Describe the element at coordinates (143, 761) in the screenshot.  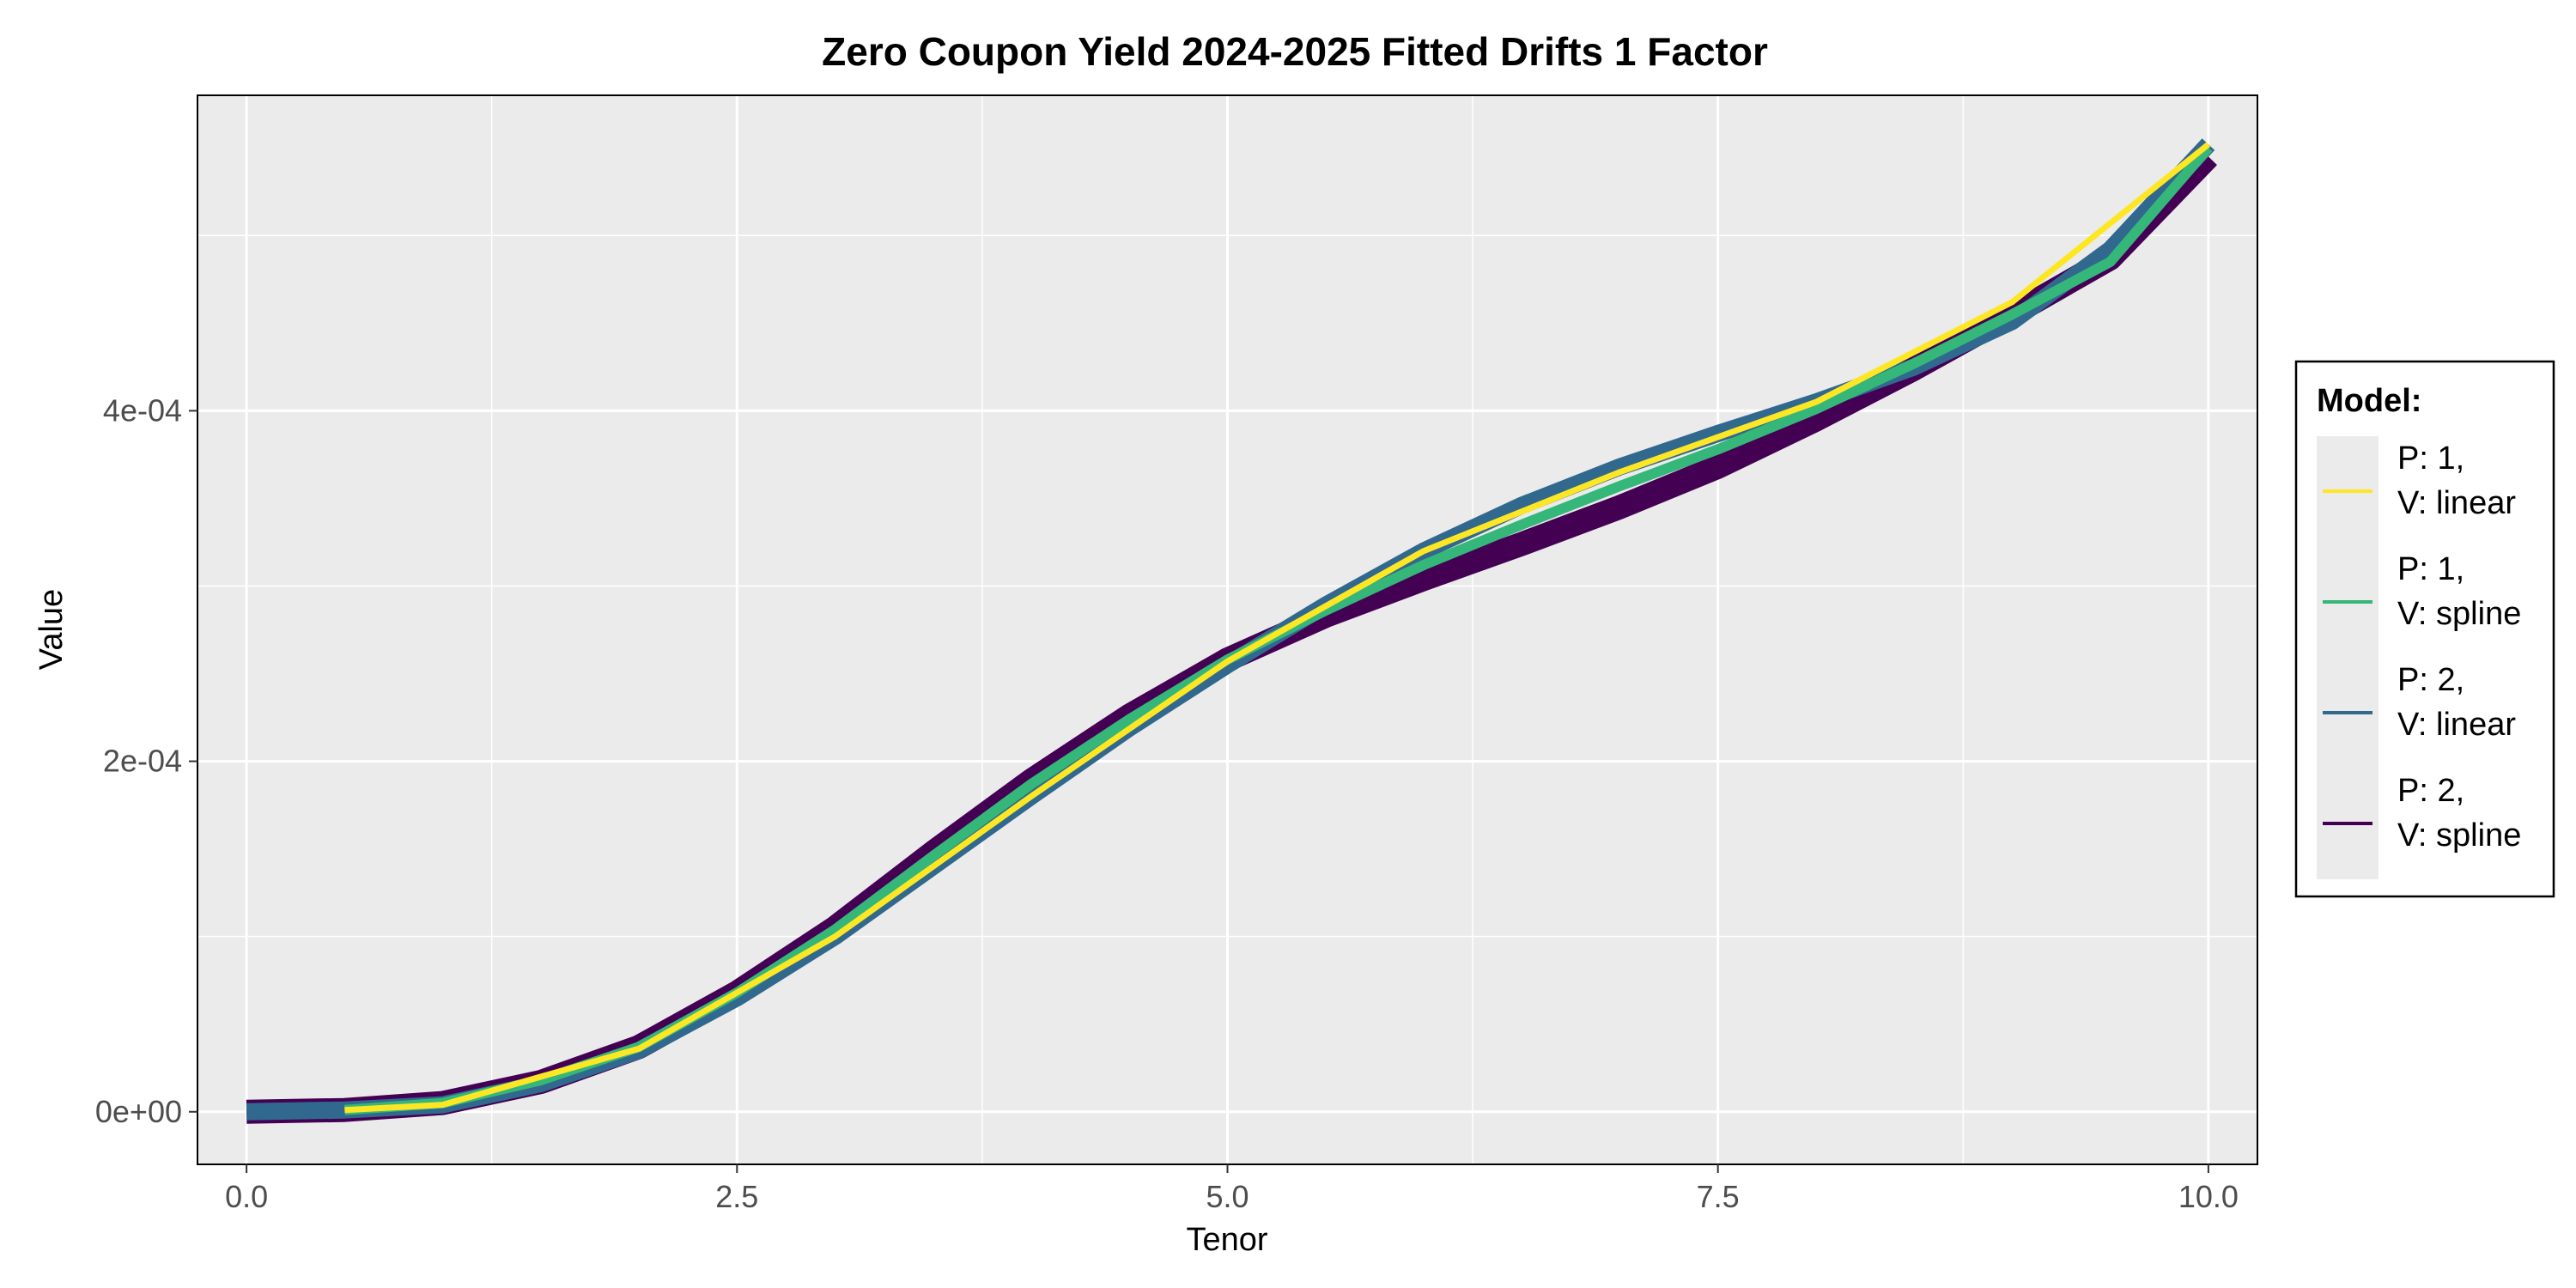
I see `y-tick-label: 2e-04` at that location.